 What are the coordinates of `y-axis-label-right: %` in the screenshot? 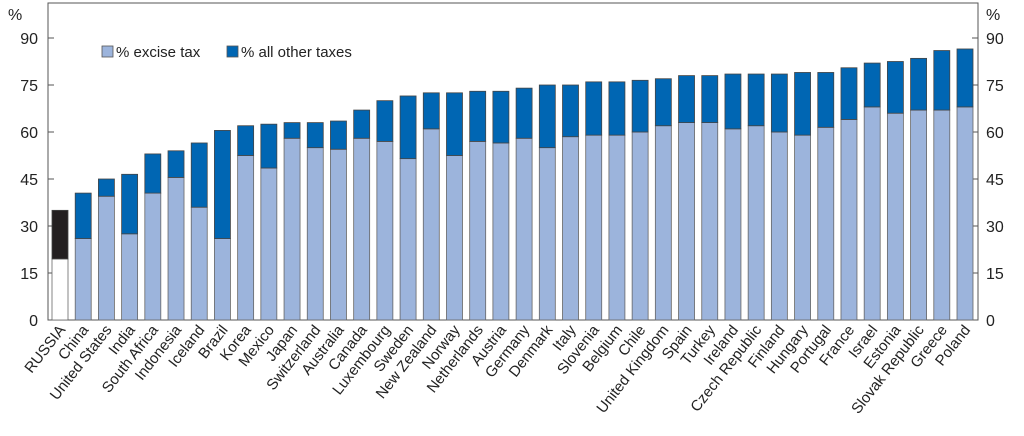 It's located at (993, 15).